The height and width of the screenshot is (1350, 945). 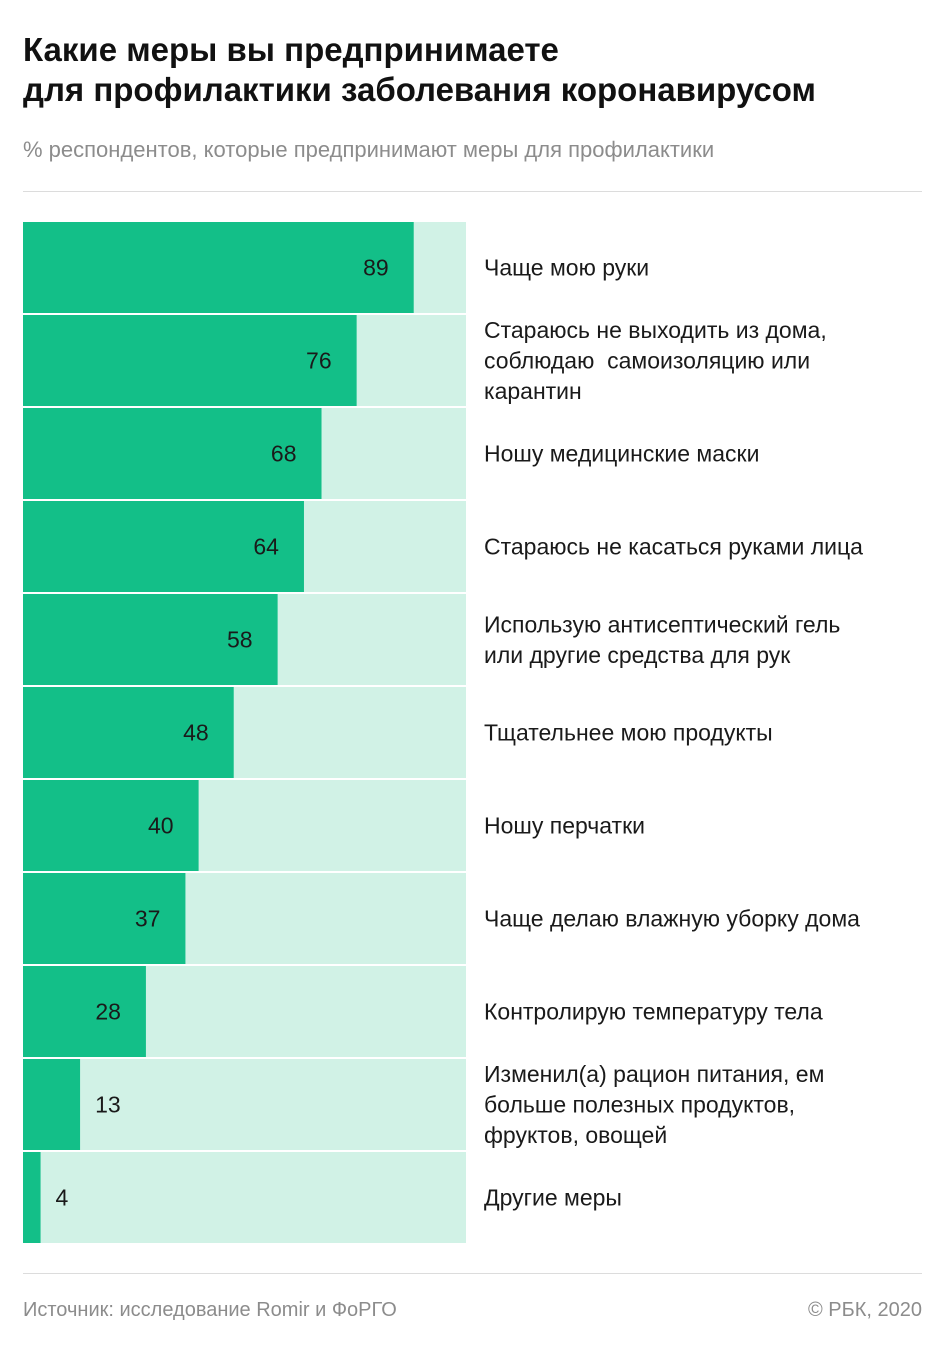 I want to click on category-label-line: Стараюсь не выходить из дома,, so click(x=655, y=330).